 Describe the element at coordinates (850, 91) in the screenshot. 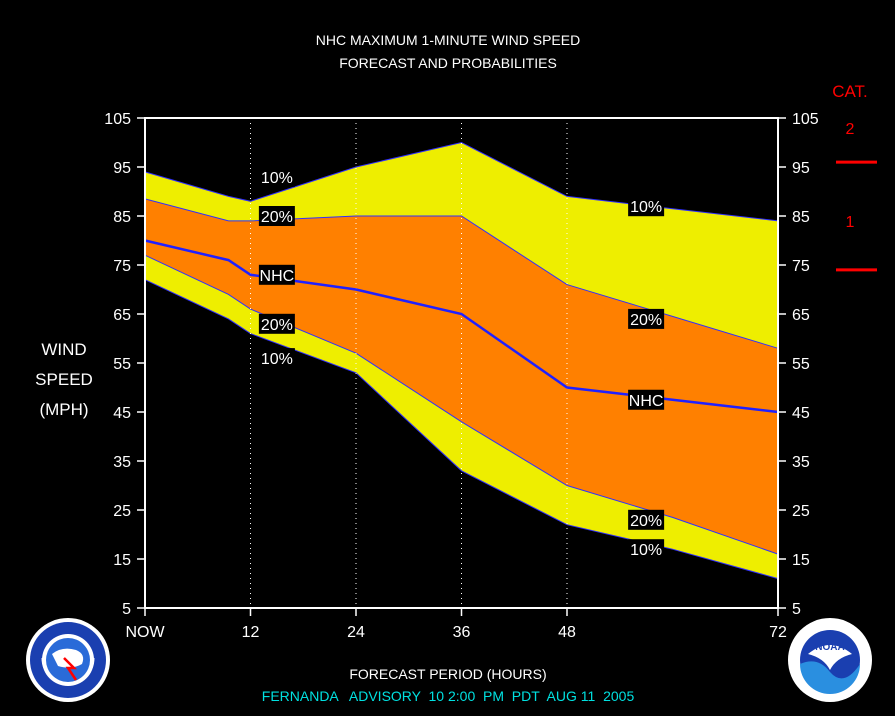

I see `category-scale-title: CAT.` at that location.